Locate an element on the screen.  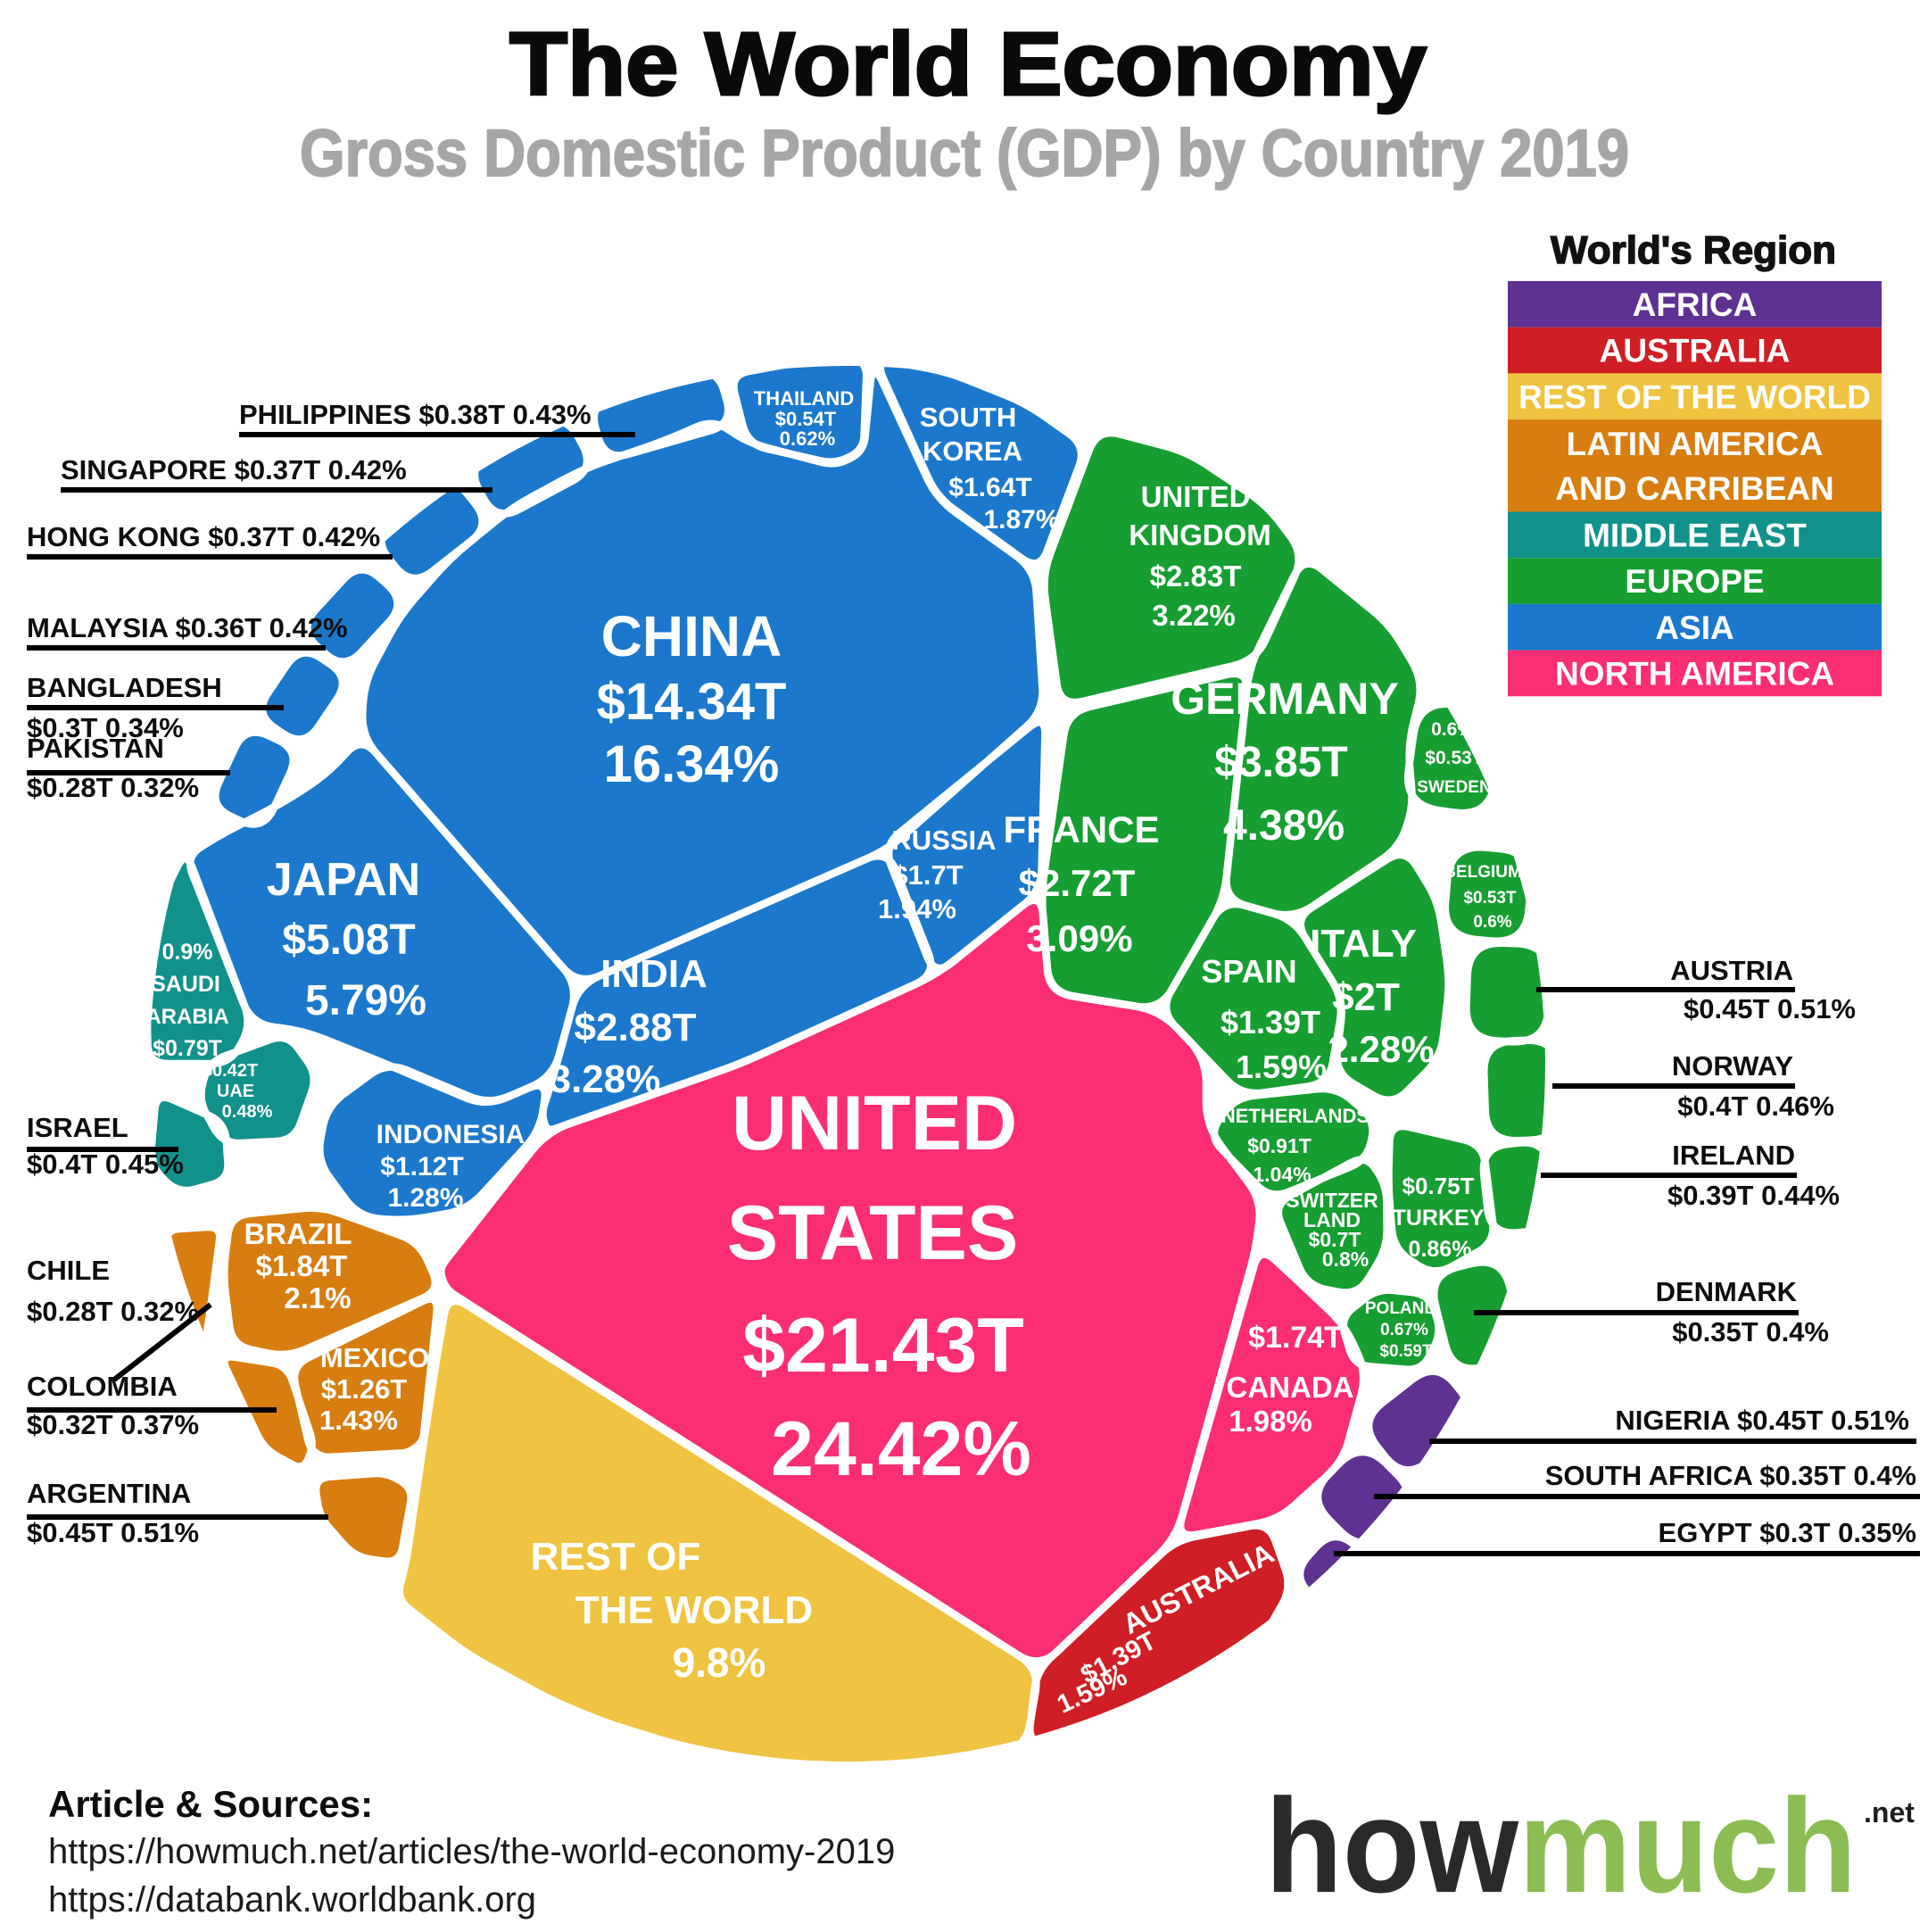
svg-text: CHINA is located at coordinates (691, 636).